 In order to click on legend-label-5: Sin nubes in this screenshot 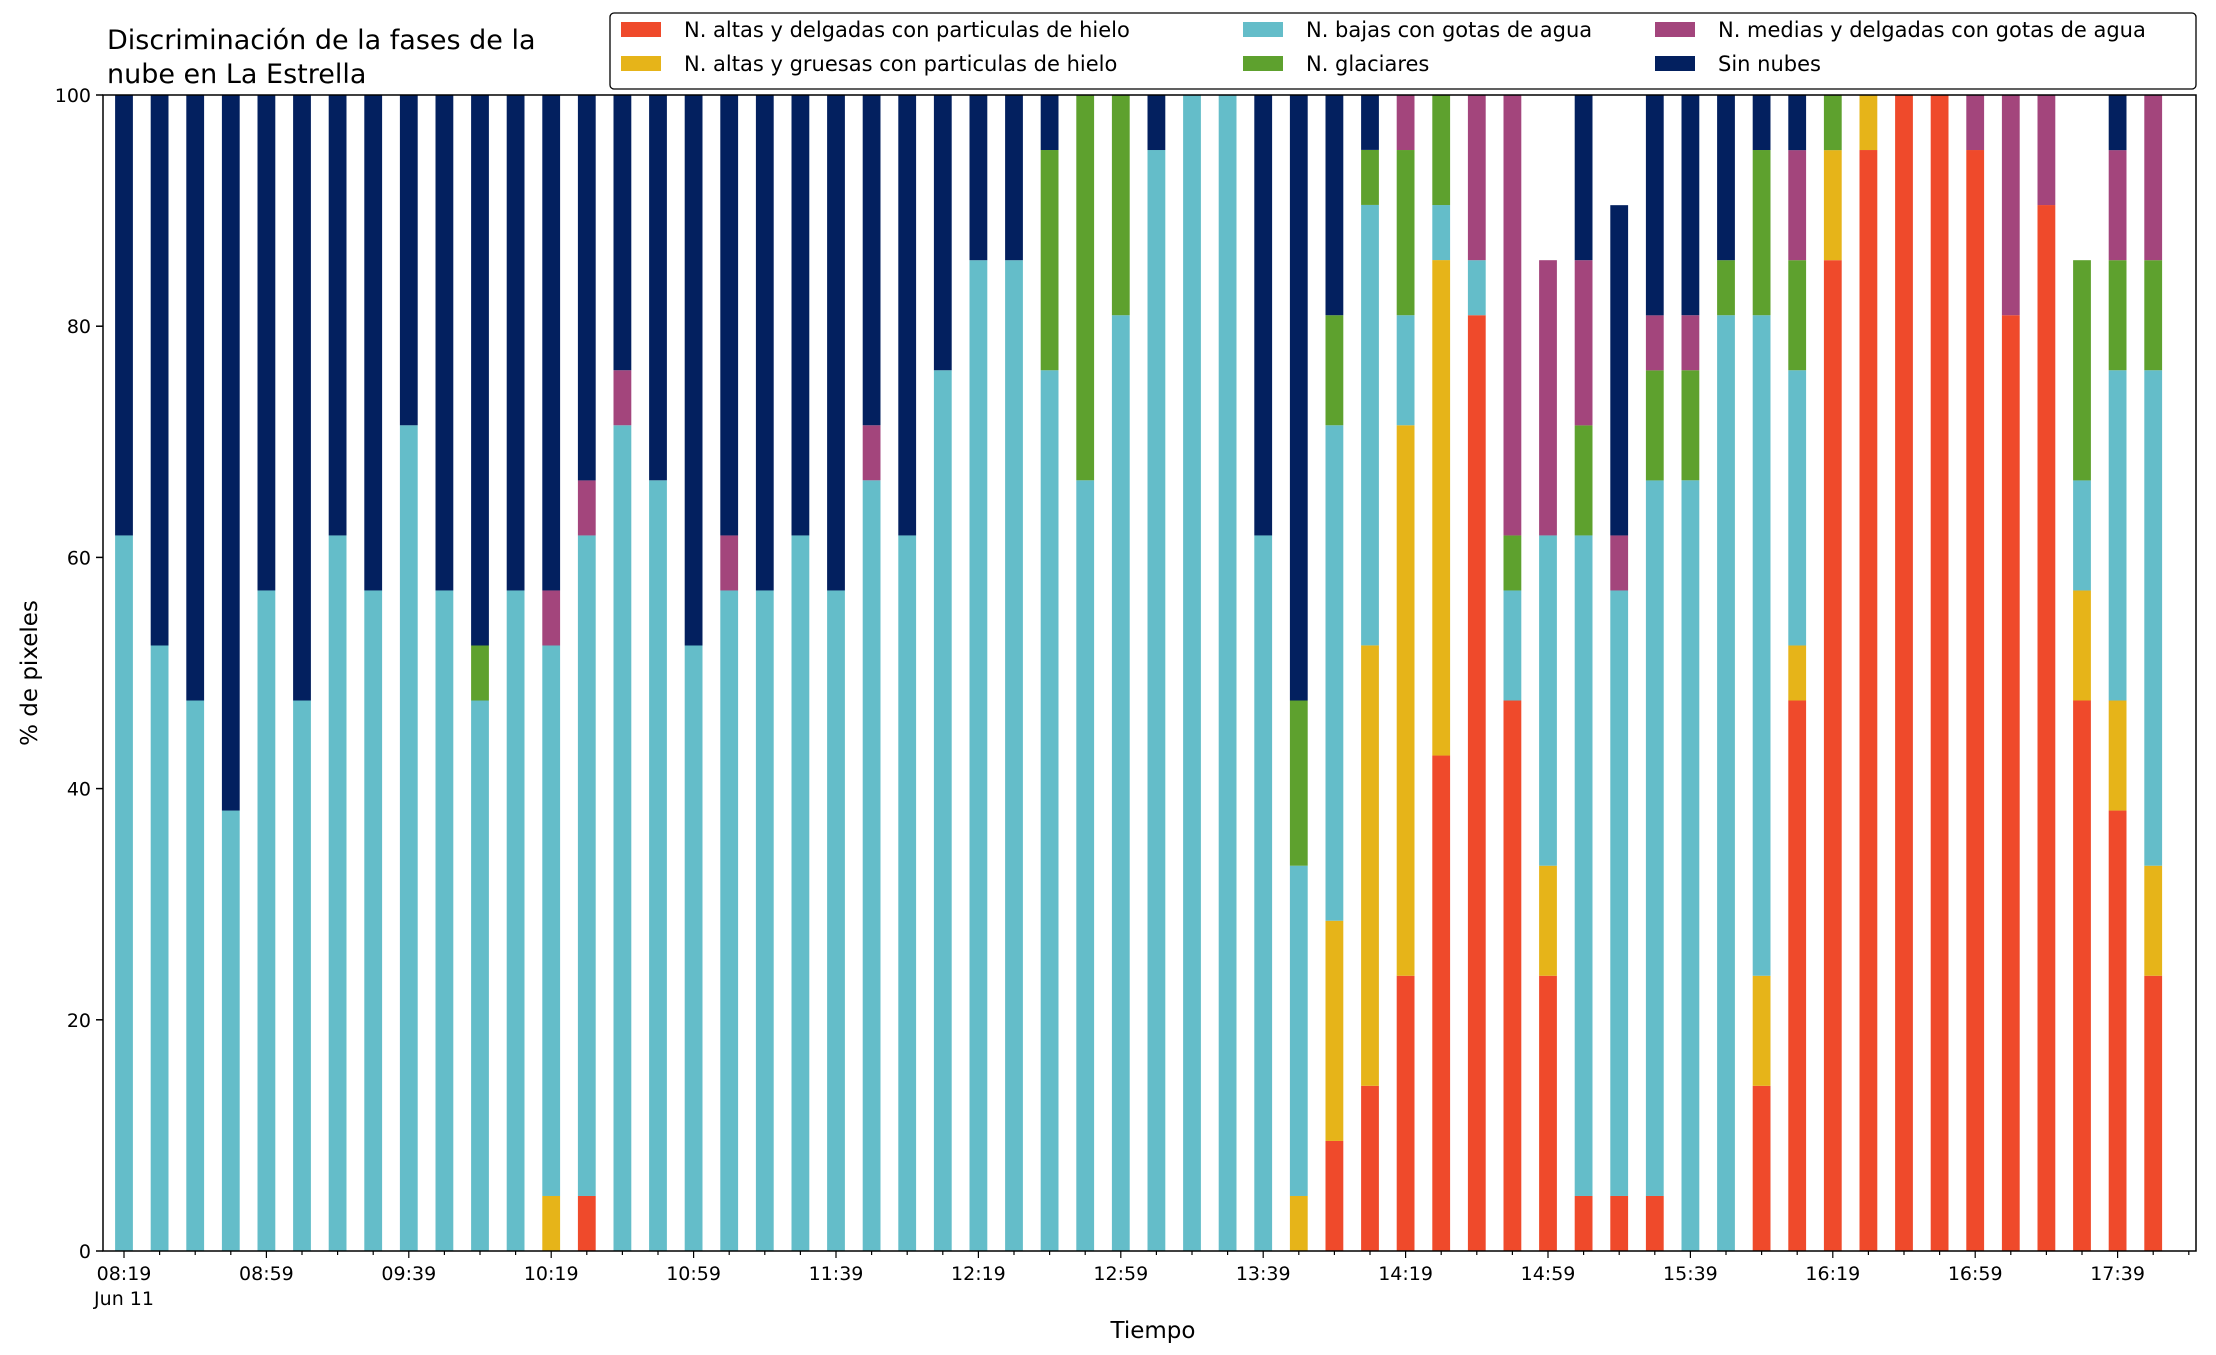, I will do `click(1769, 64)`.